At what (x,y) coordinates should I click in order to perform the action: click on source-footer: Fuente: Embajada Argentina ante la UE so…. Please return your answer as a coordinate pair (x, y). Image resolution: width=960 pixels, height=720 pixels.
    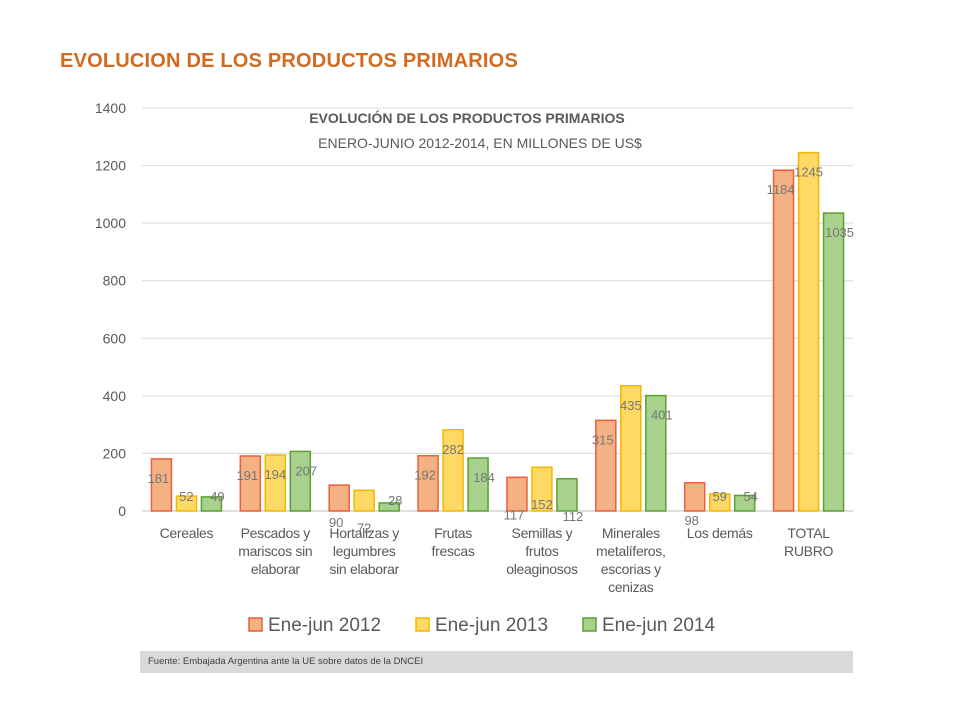
    Looking at the image, I should click on (496, 662).